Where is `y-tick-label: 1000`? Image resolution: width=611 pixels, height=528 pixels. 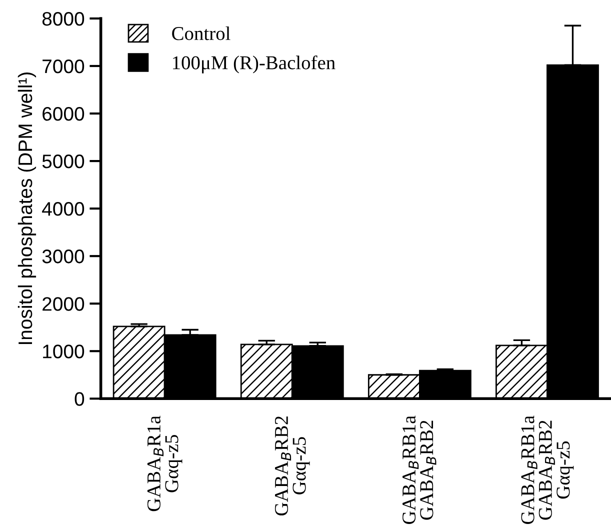 y-tick-label: 1000 is located at coordinates (63, 351).